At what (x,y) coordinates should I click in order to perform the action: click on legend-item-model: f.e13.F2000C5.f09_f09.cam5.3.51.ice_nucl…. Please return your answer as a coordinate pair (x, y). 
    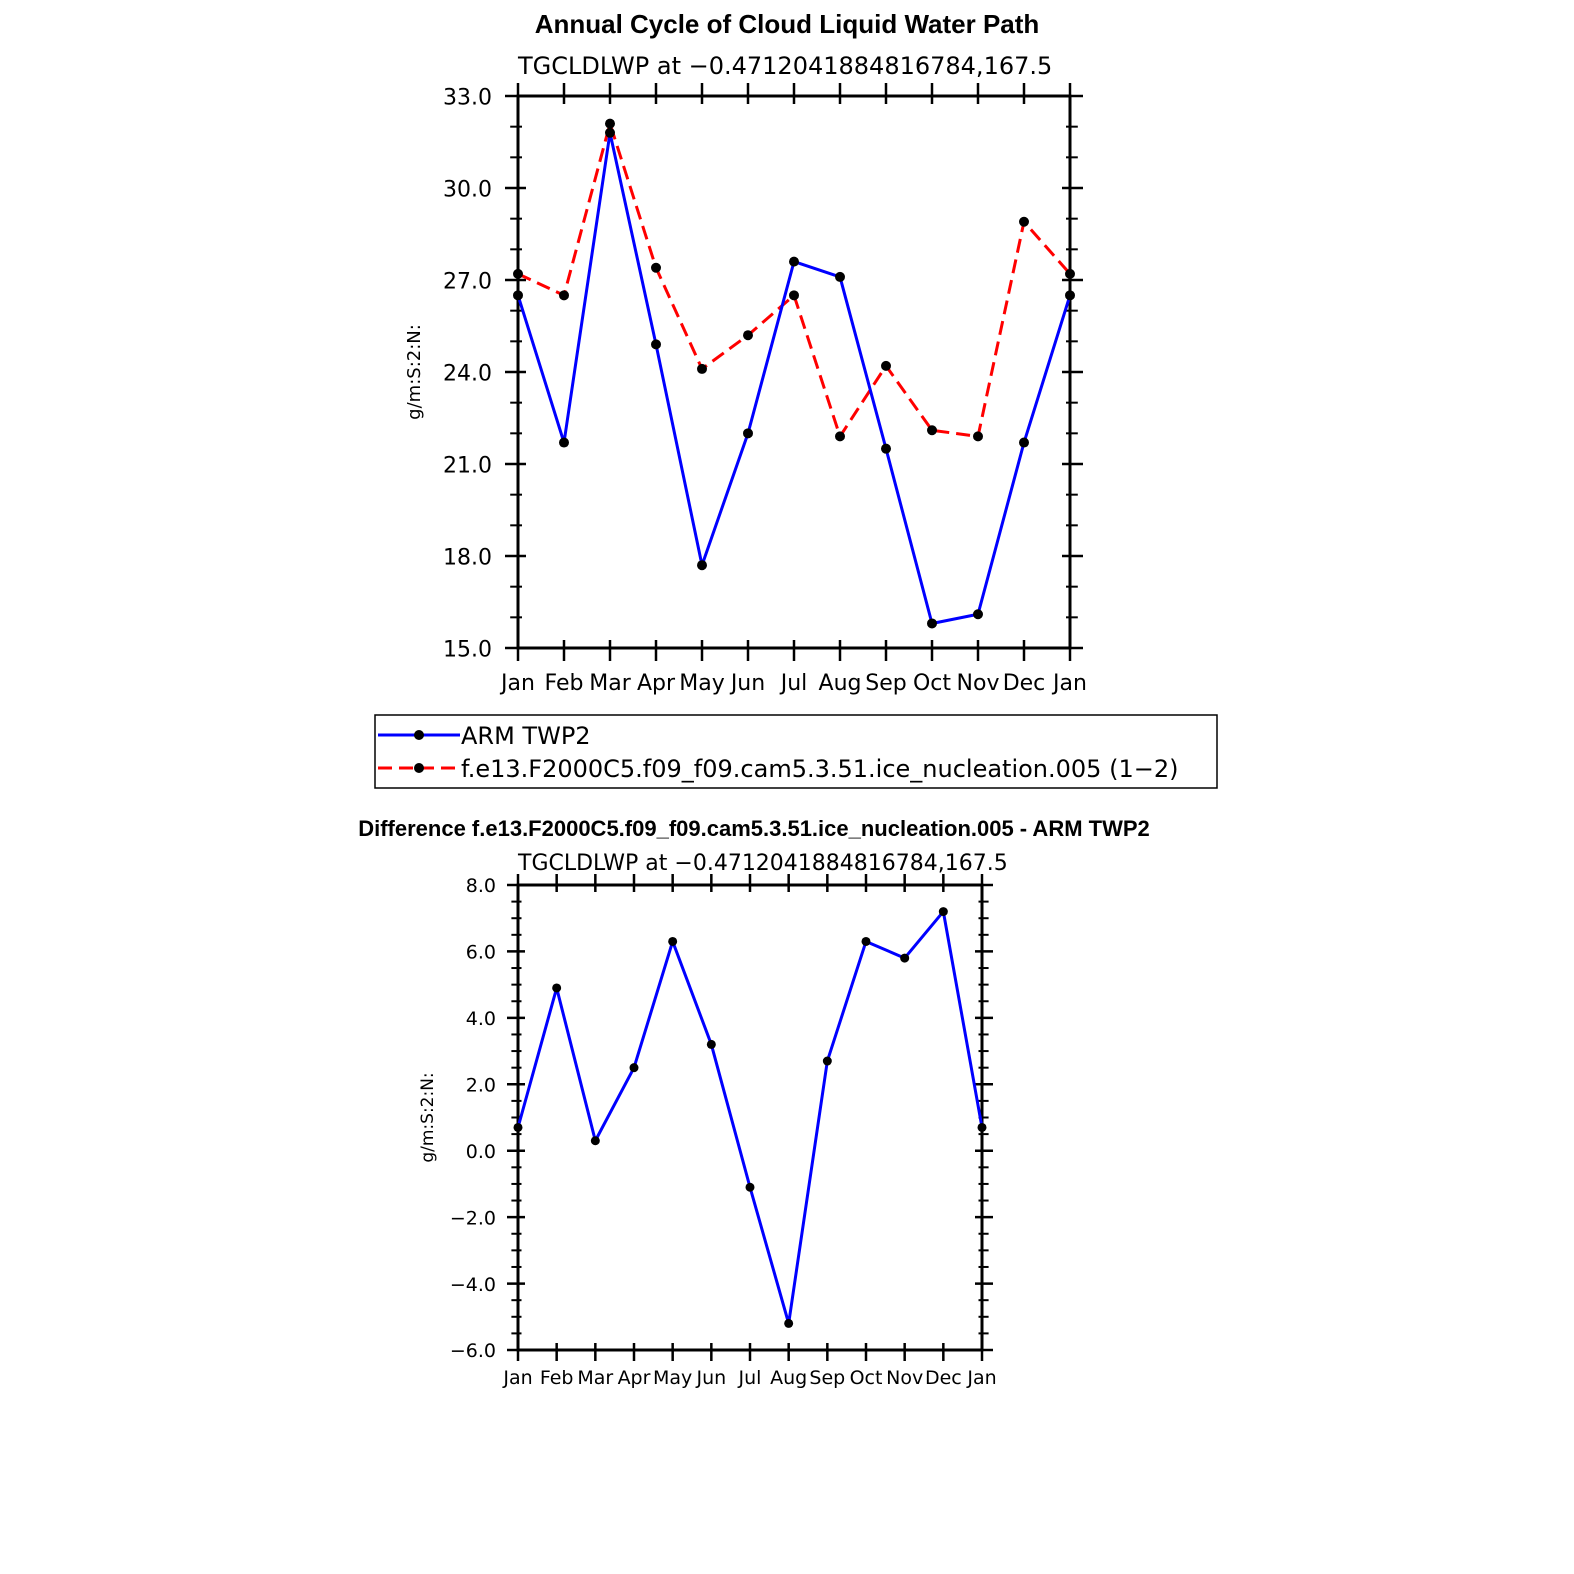
    Looking at the image, I should click on (778, 769).